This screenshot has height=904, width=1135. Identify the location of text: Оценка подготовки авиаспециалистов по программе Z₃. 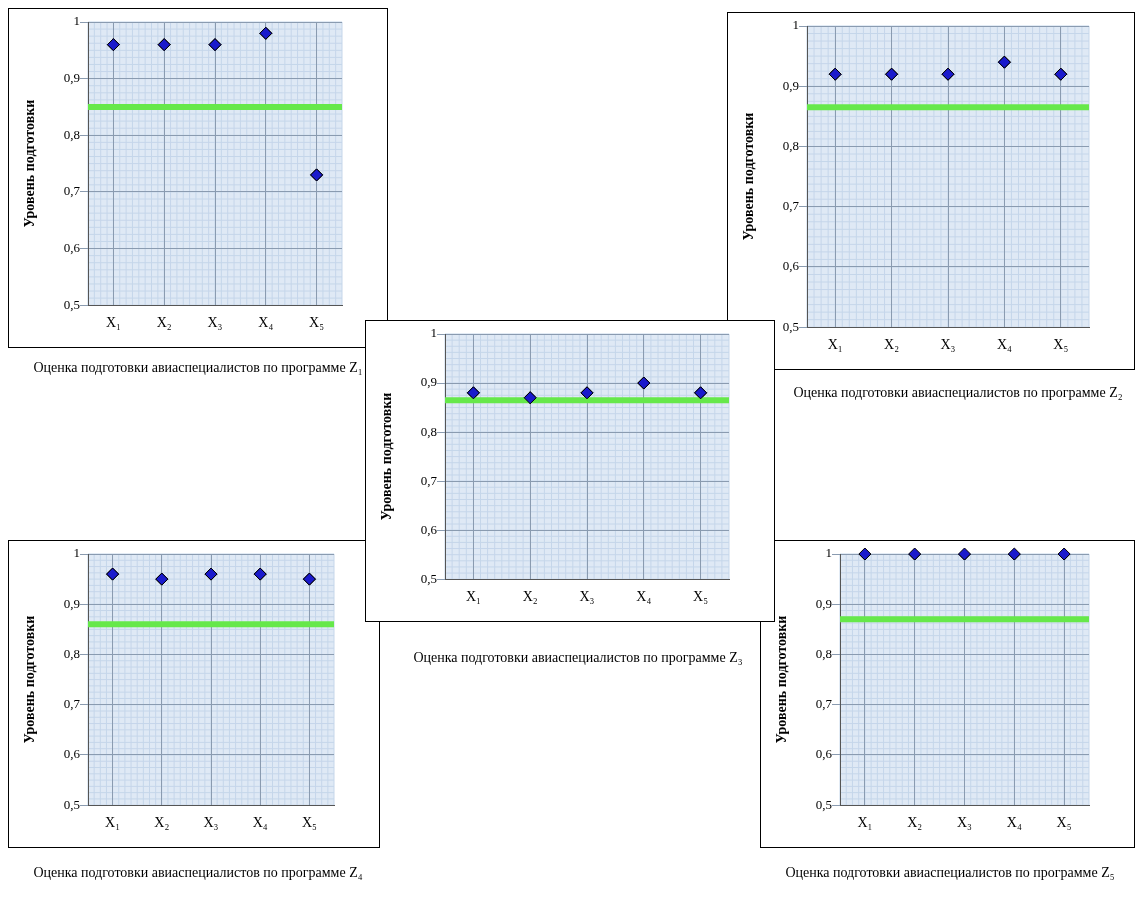
(578, 658).